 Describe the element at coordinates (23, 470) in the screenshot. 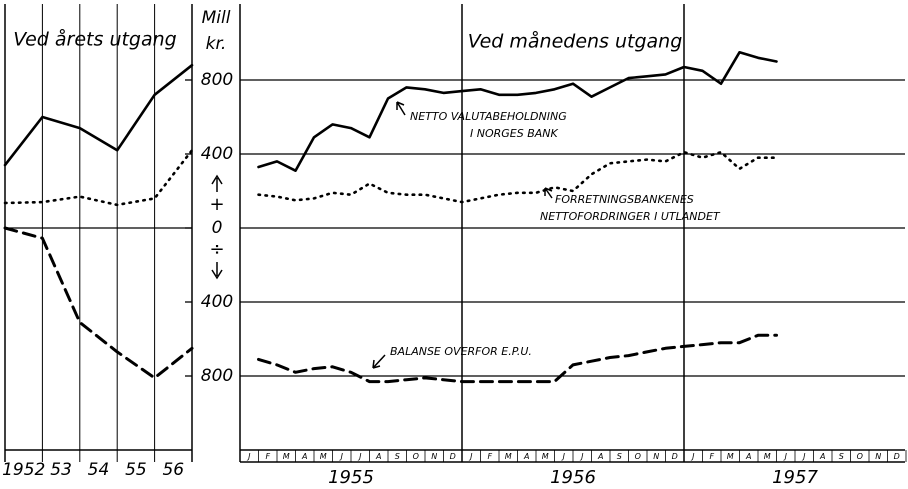

I see `x-tick-label: 1952` at that location.